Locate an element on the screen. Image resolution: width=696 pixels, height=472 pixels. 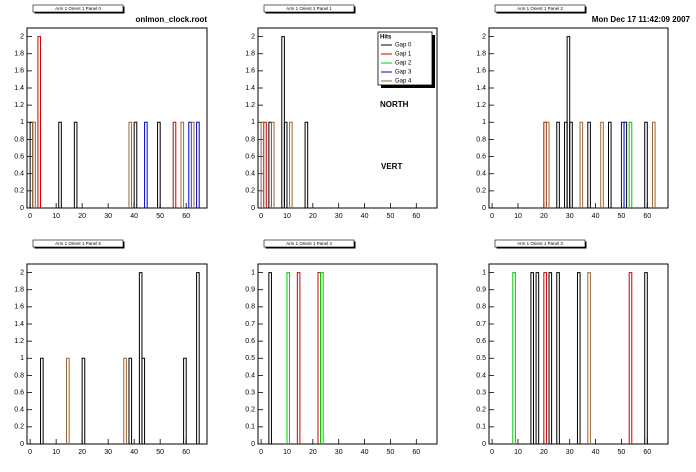
legend-label: Gap 1 is located at coordinates (403, 55).